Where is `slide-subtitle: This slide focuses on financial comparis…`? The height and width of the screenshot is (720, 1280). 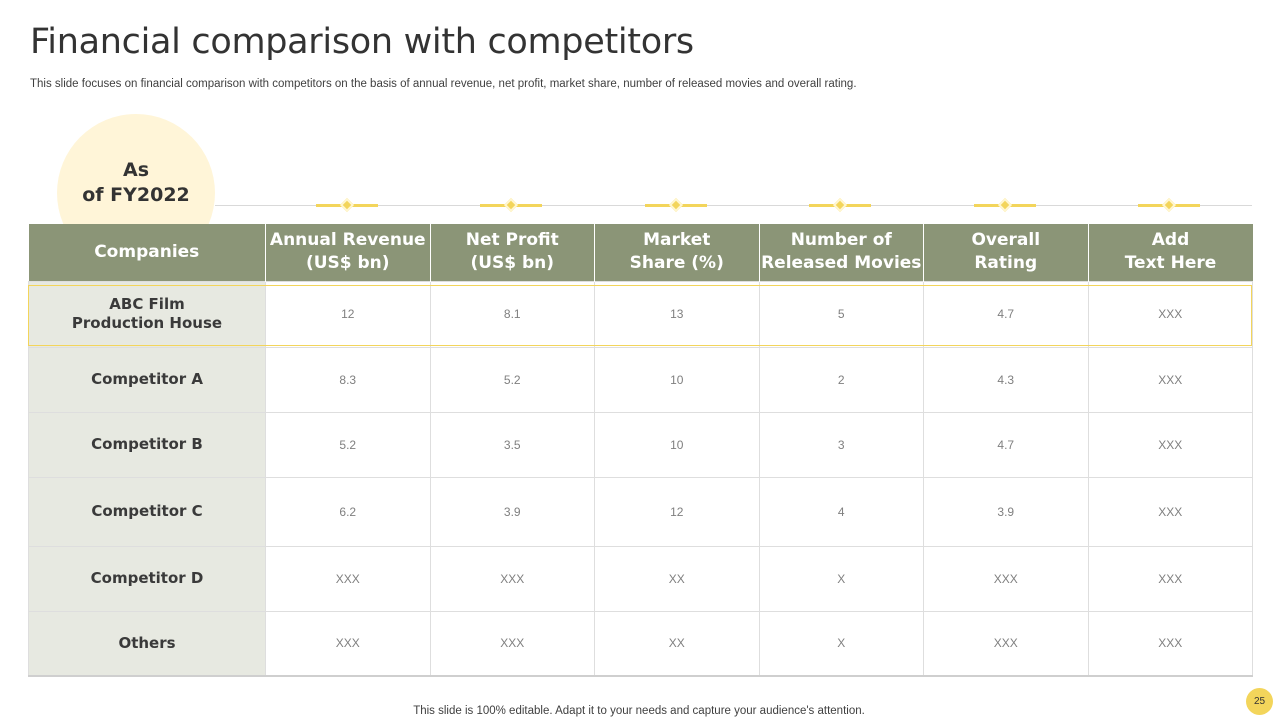
slide-subtitle: This slide focuses on financial comparis… is located at coordinates (443, 84).